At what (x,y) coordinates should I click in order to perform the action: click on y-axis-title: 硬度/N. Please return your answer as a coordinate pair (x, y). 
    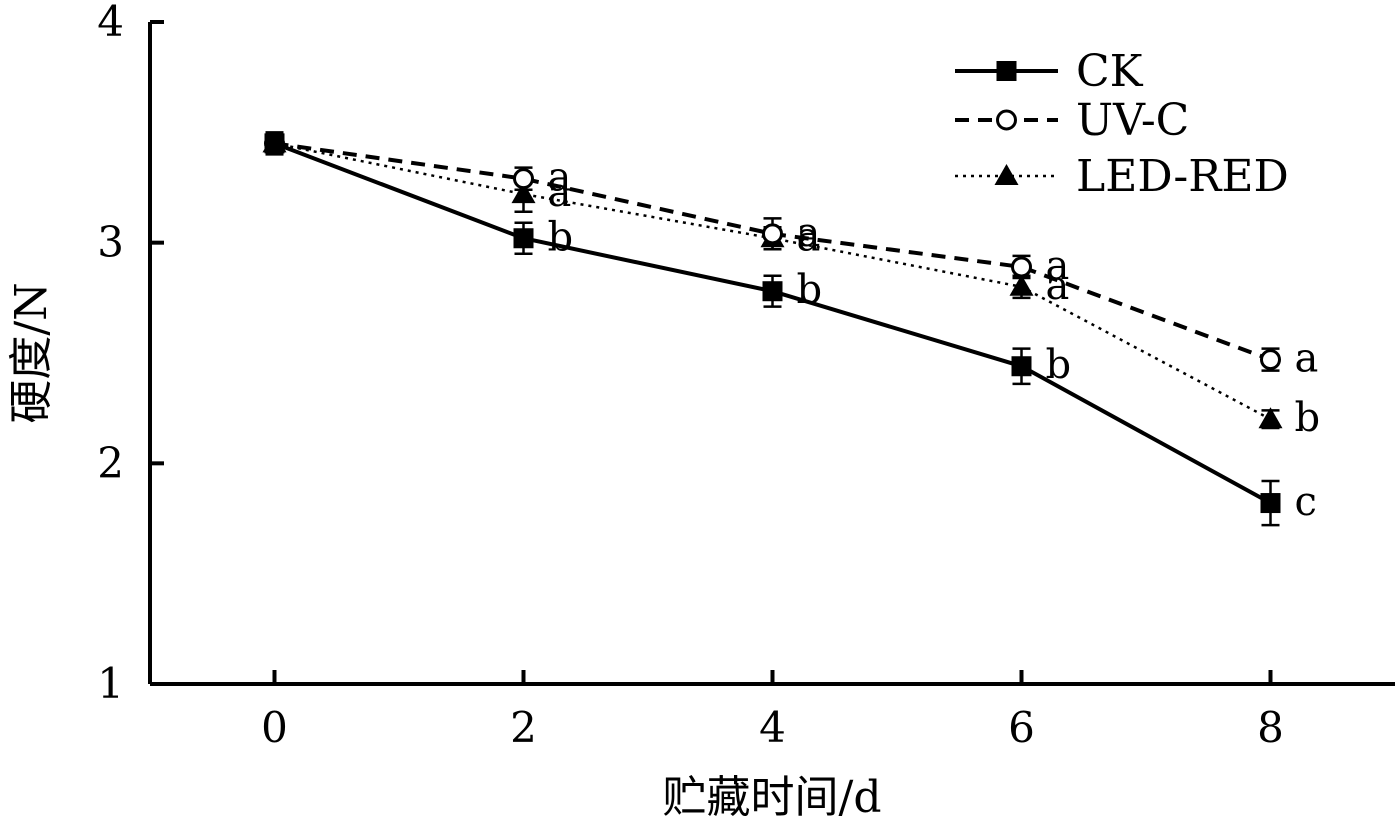
    Looking at the image, I should click on (31, 352).